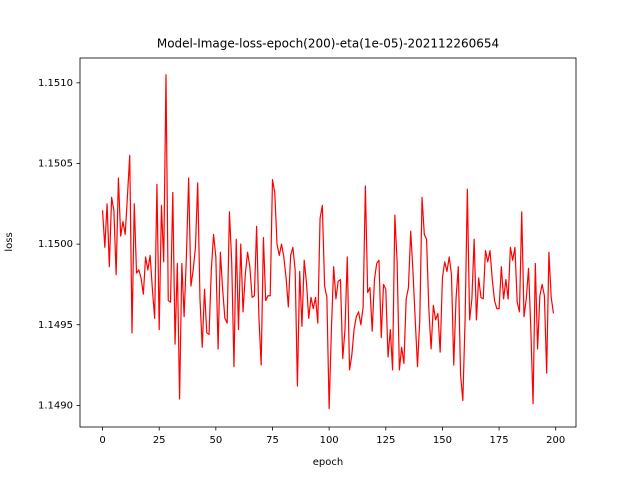 The image size is (640, 480). I want to click on x-tick-label: 50, so click(215, 440).